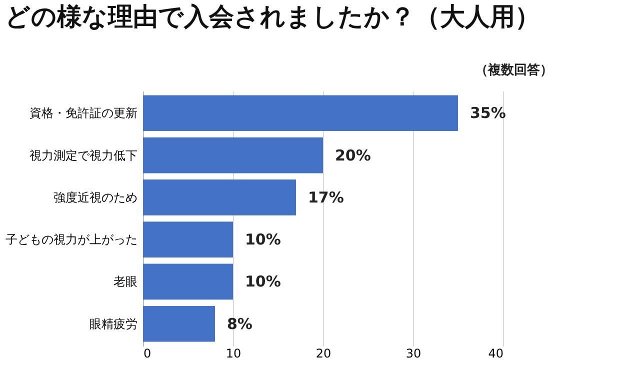 The image size is (640, 387). Describe the element at coordinates (272, 16) in the screenshot. I see `chart-title: どの様な理由で入会されましたか？（大人用）` at that location.